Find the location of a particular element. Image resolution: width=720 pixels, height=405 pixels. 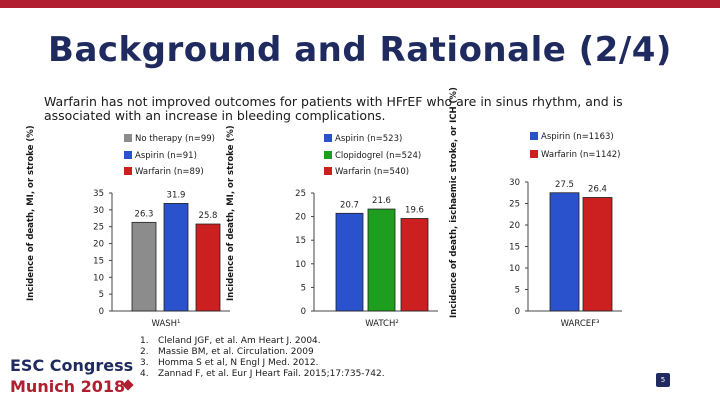

bar-value-label: 25.8 is located at coordinates (208, 216).